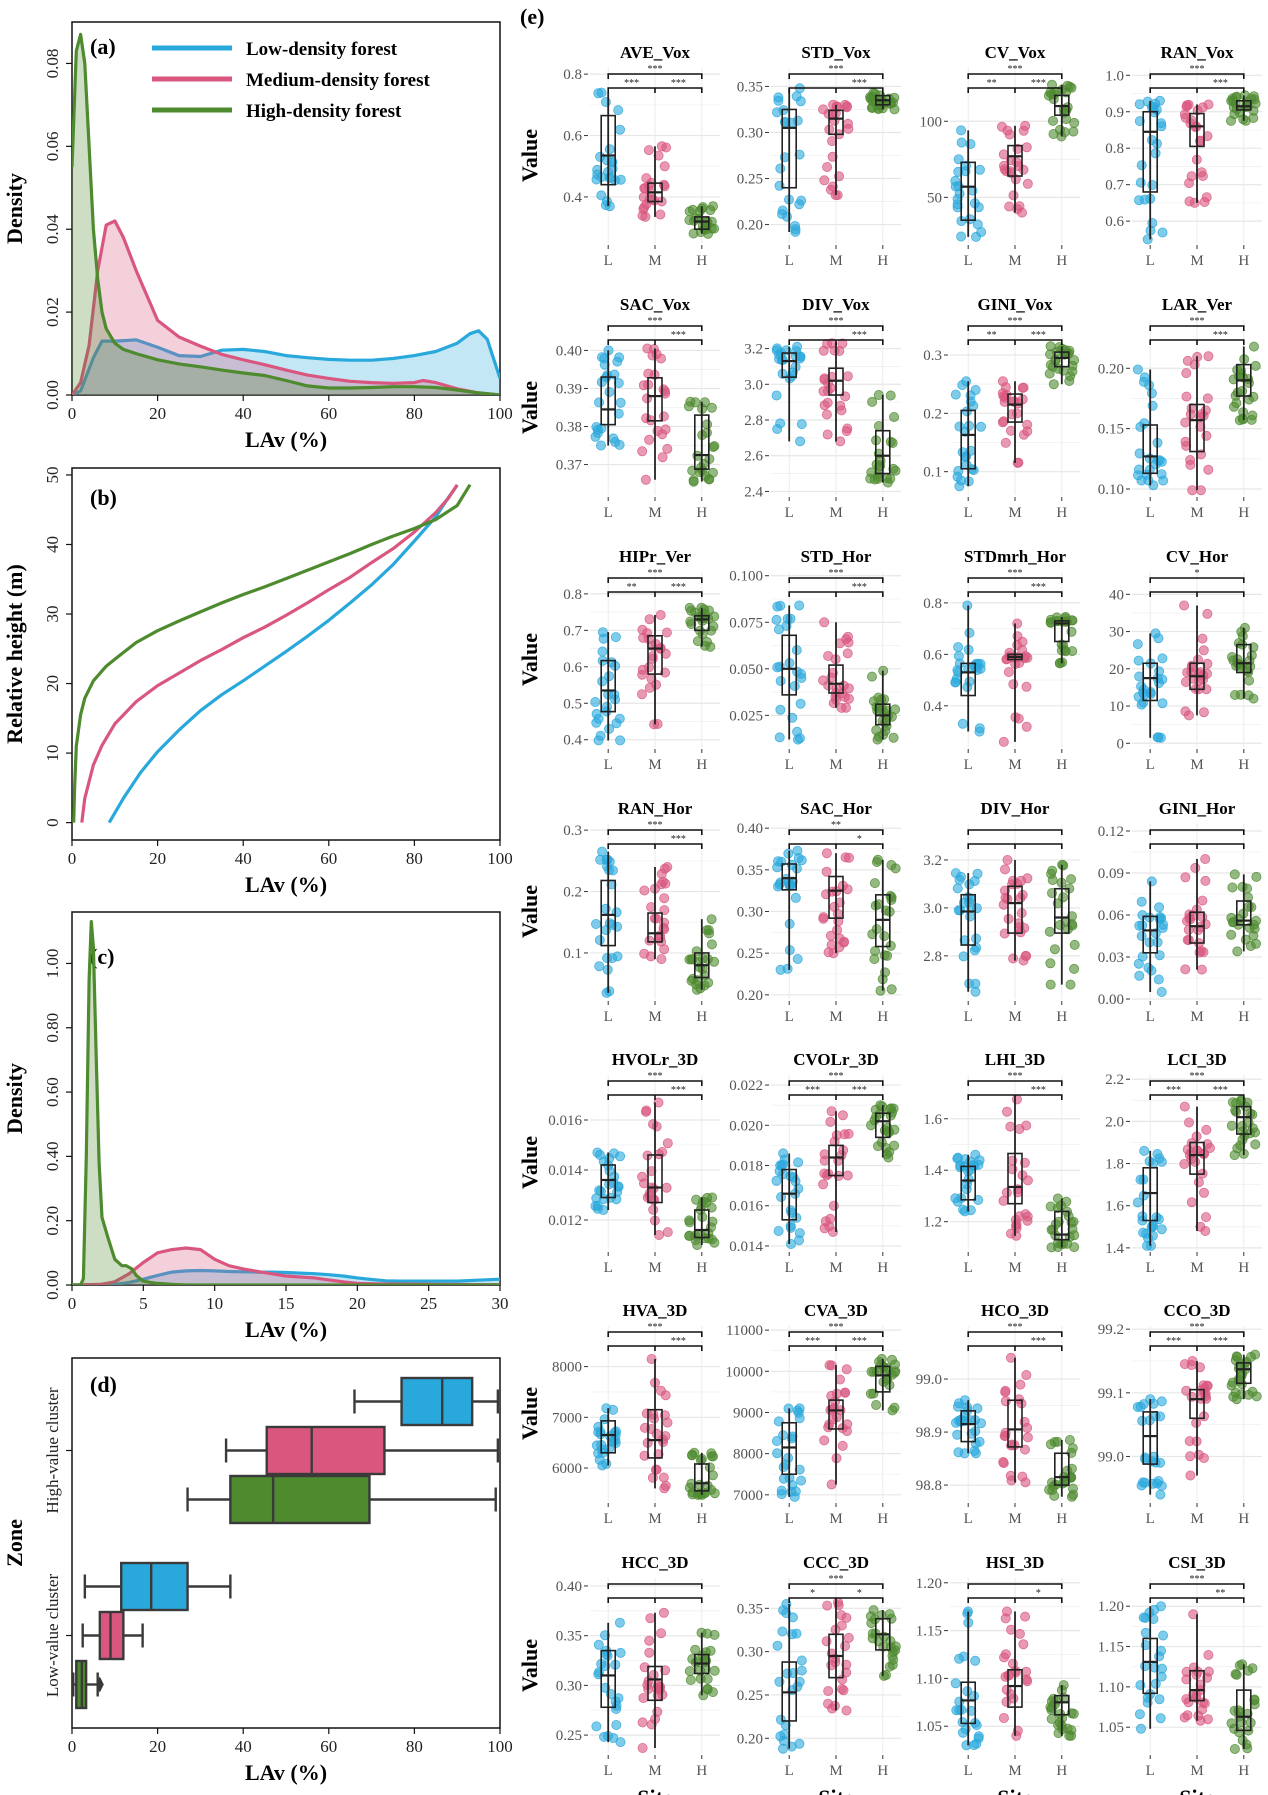  Describe the element at coordinates (1197, 808) in the screenshot. I see `subplot-title: GINI_Hor` at that location.